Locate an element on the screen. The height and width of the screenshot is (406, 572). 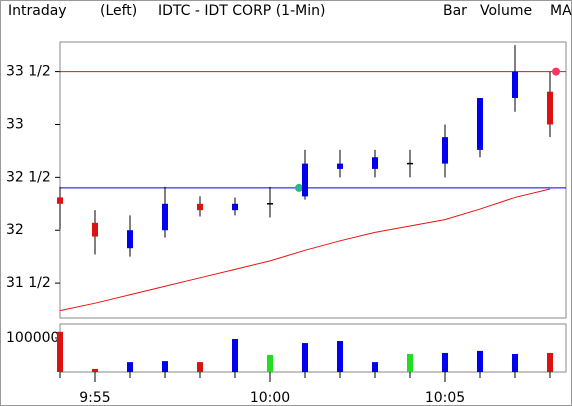
legend-item: Volume is located at coordinates (506, 11).